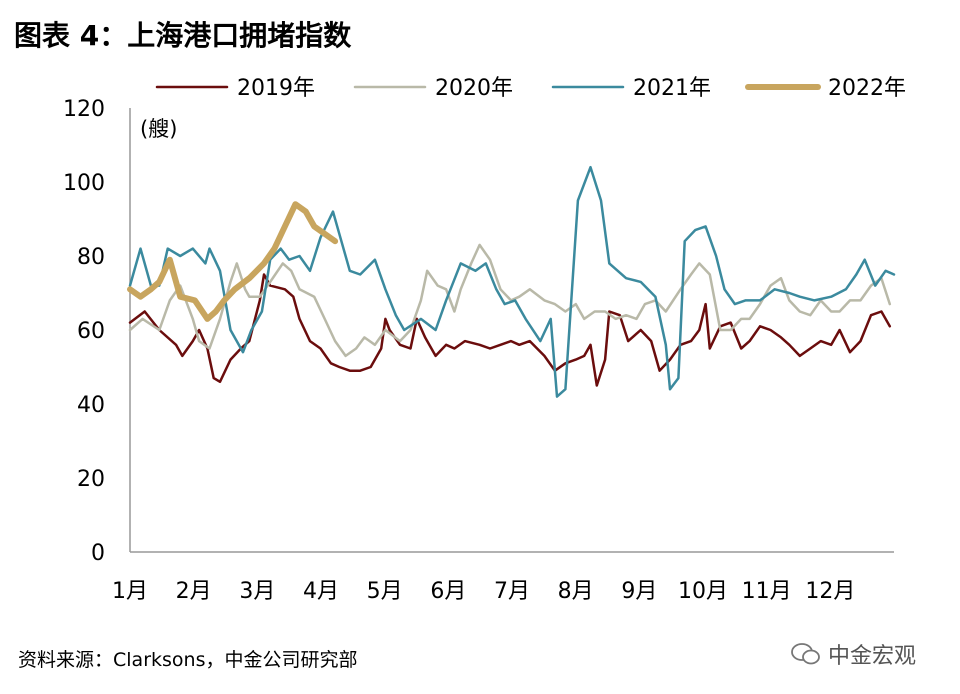 The width and height of the screenshot is (960, 694). I want to click on x-tick-label: 7月, so click(512, 591).